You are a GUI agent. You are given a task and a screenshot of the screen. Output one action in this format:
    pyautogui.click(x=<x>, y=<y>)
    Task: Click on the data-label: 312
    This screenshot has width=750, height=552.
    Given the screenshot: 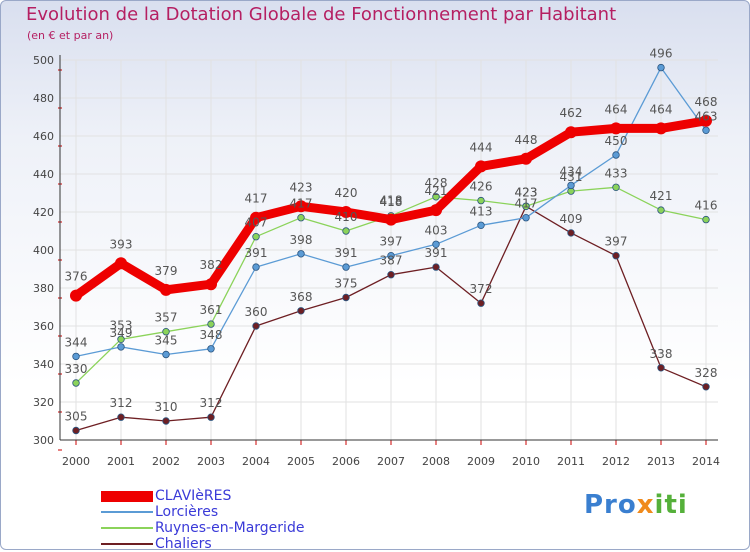 What is the action you would take?
    pyautogui.click(x=121, y=403)
    